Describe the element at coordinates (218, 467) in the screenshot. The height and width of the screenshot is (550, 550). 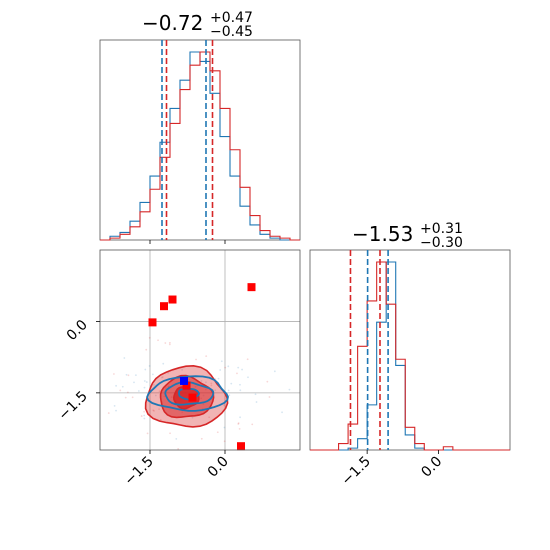
I see `tick-label-2d-x: 0.0` at that location.